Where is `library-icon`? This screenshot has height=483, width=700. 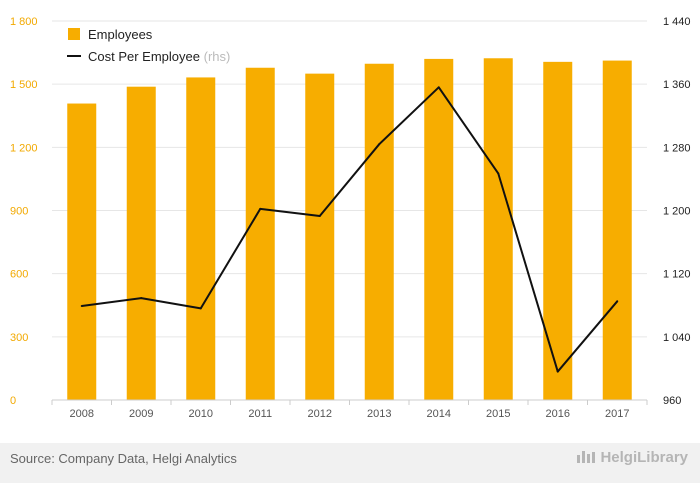
library-icon is located at coordinates (586, 457).